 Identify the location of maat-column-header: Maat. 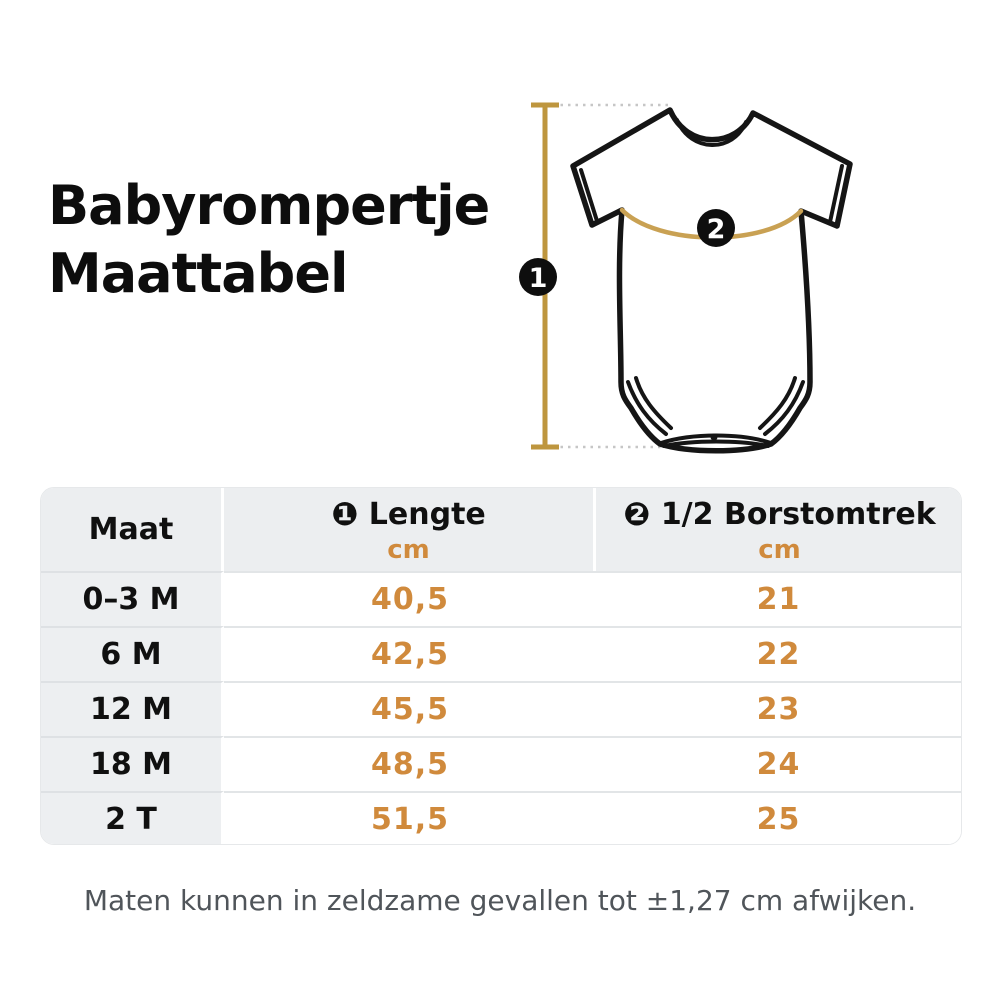
(131, 529).